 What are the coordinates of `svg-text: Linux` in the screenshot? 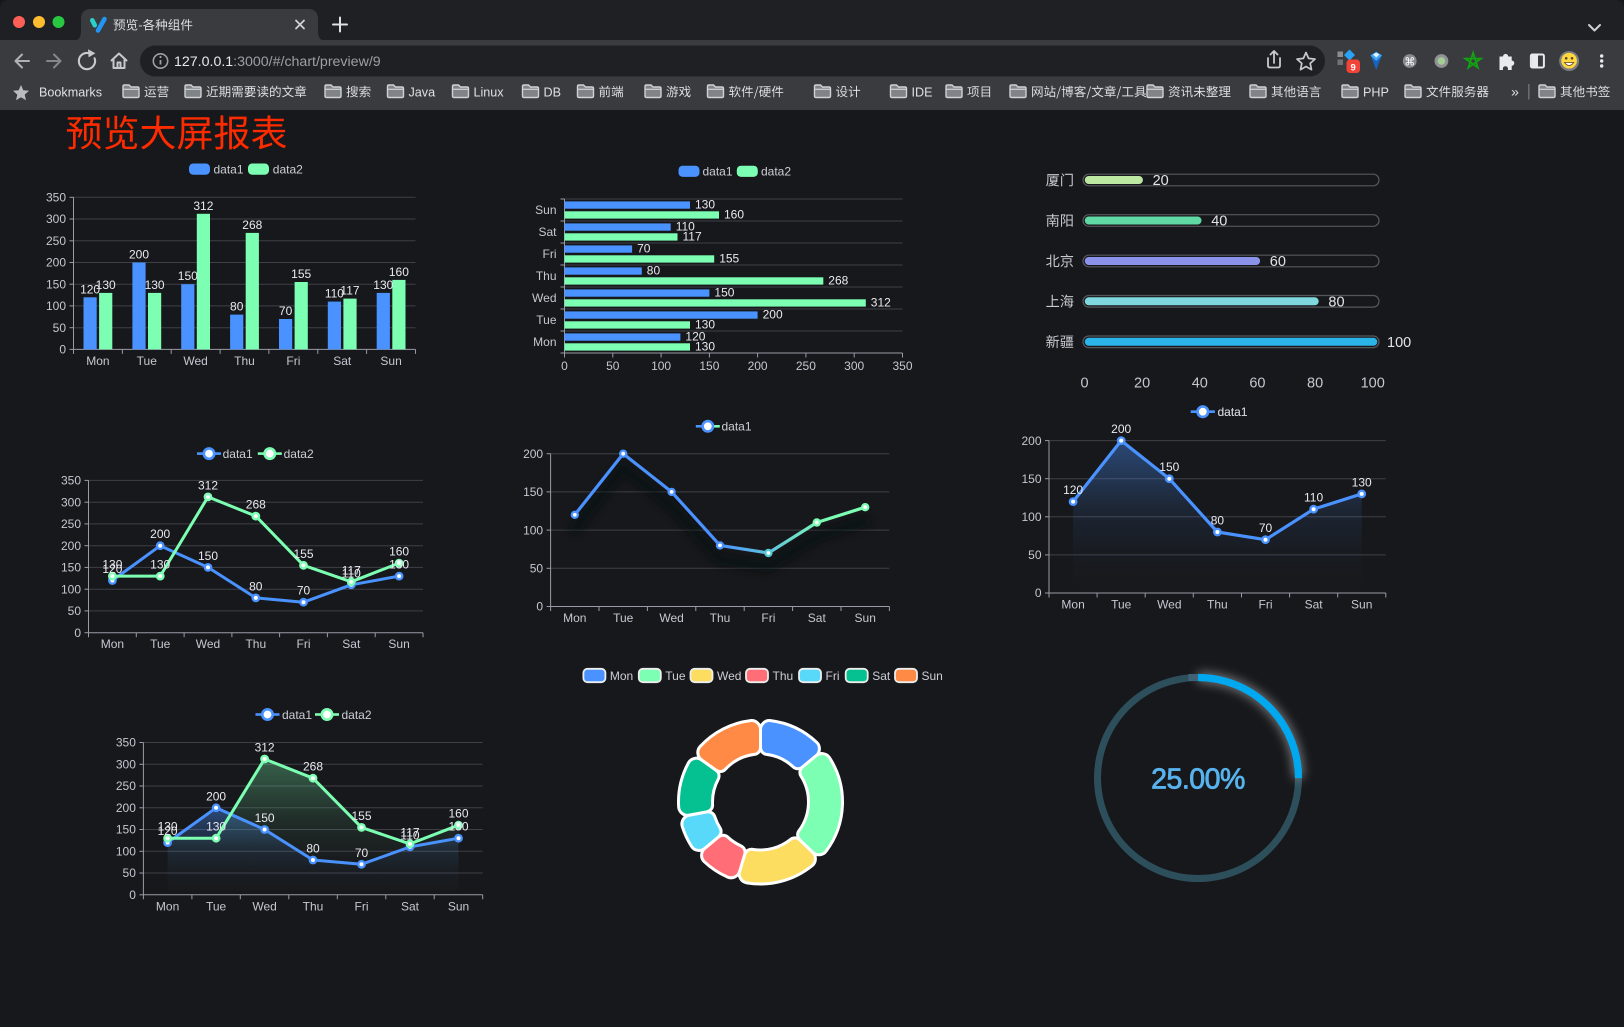 It's located at (489, 92).